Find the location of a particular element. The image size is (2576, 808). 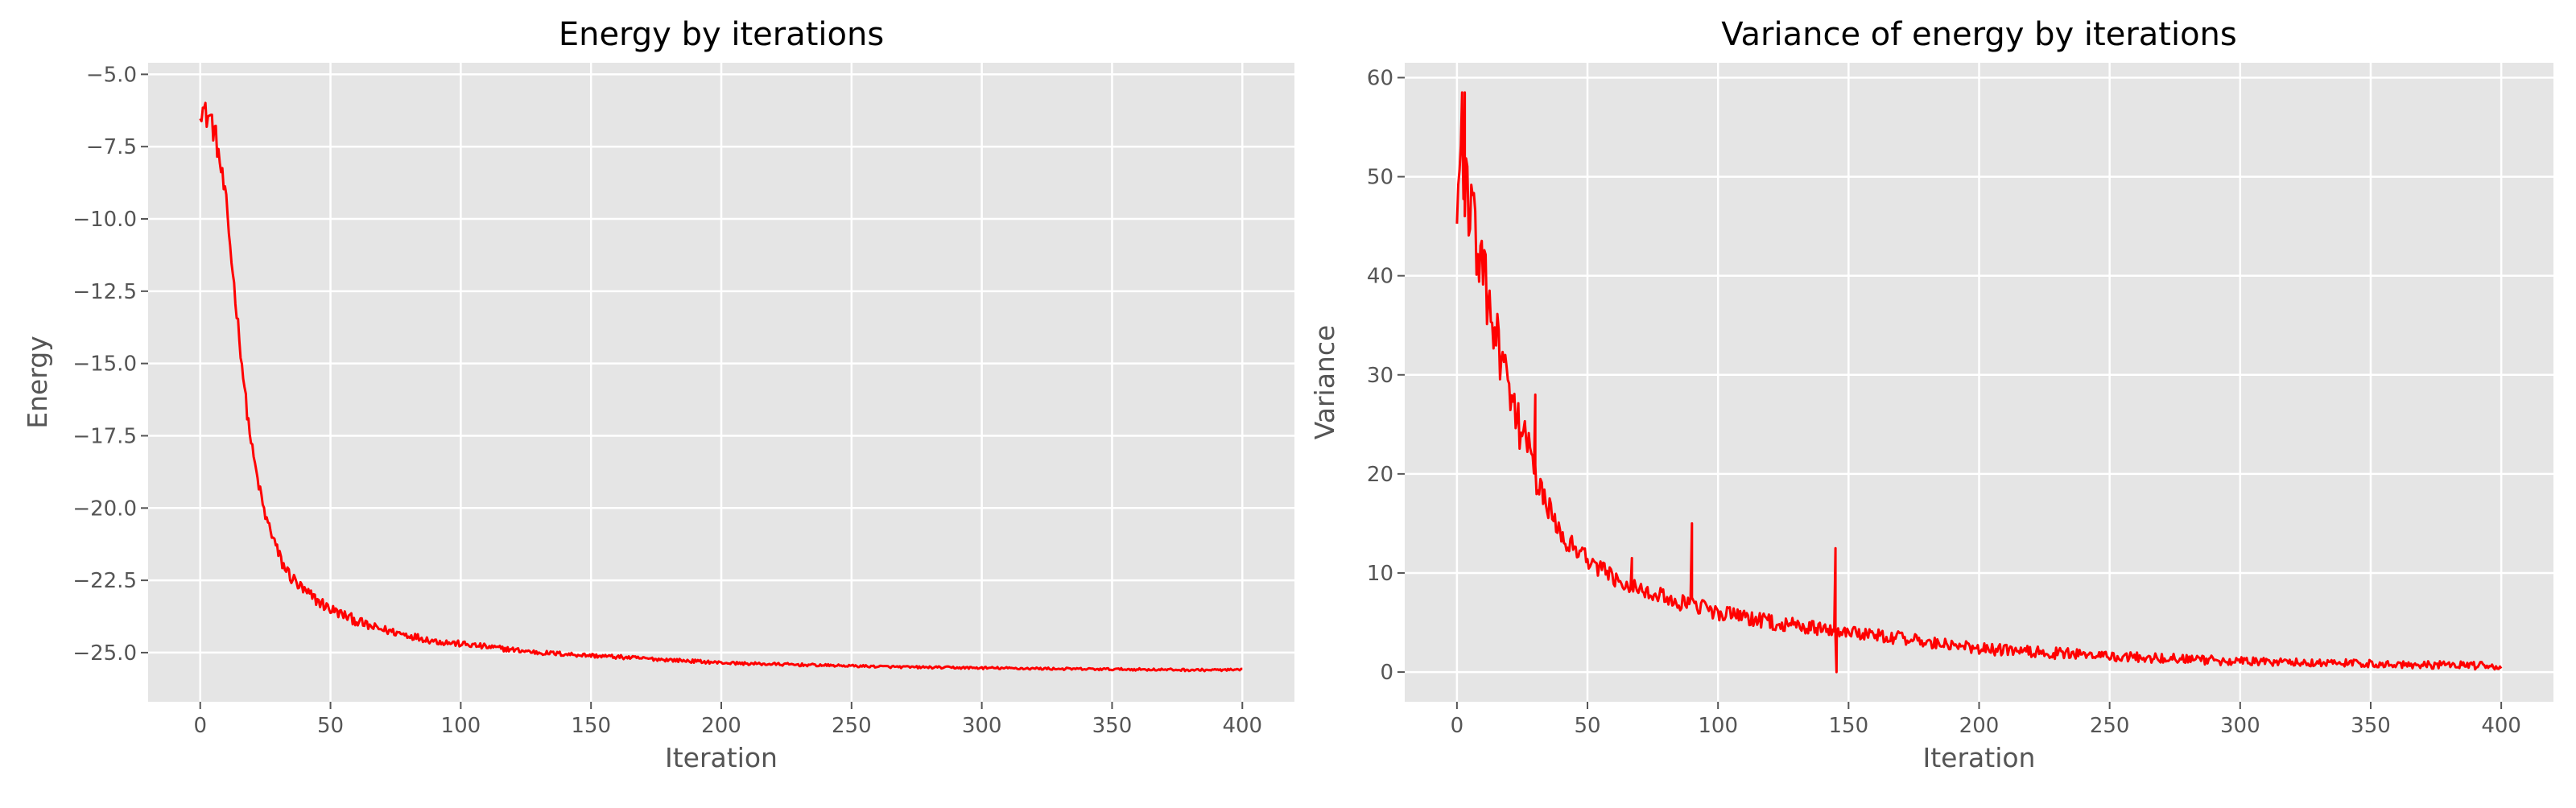

y-tick-label: 10 is located at coordinates (1380, 574).